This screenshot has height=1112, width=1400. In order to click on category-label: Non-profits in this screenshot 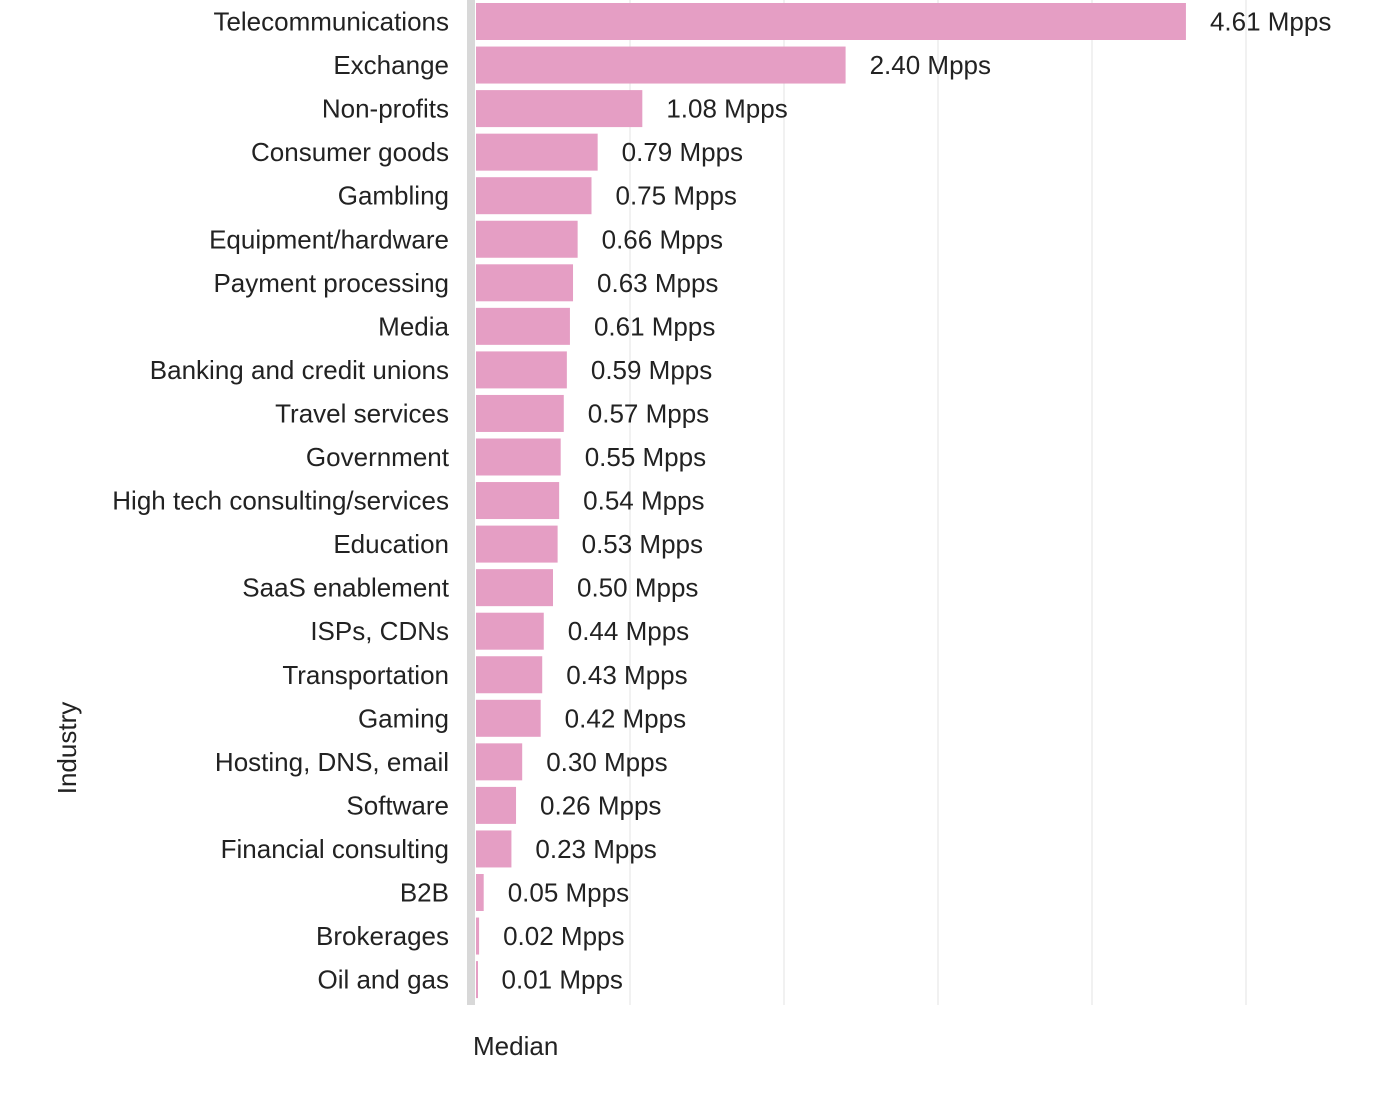, I will do `click(385, 109)`.